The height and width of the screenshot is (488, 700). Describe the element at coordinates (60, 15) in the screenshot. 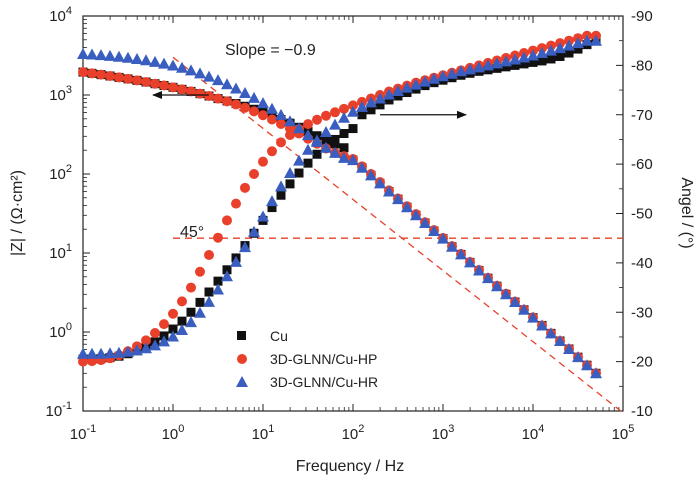

I see `y-left-tick-label: 10⁴` at that location.